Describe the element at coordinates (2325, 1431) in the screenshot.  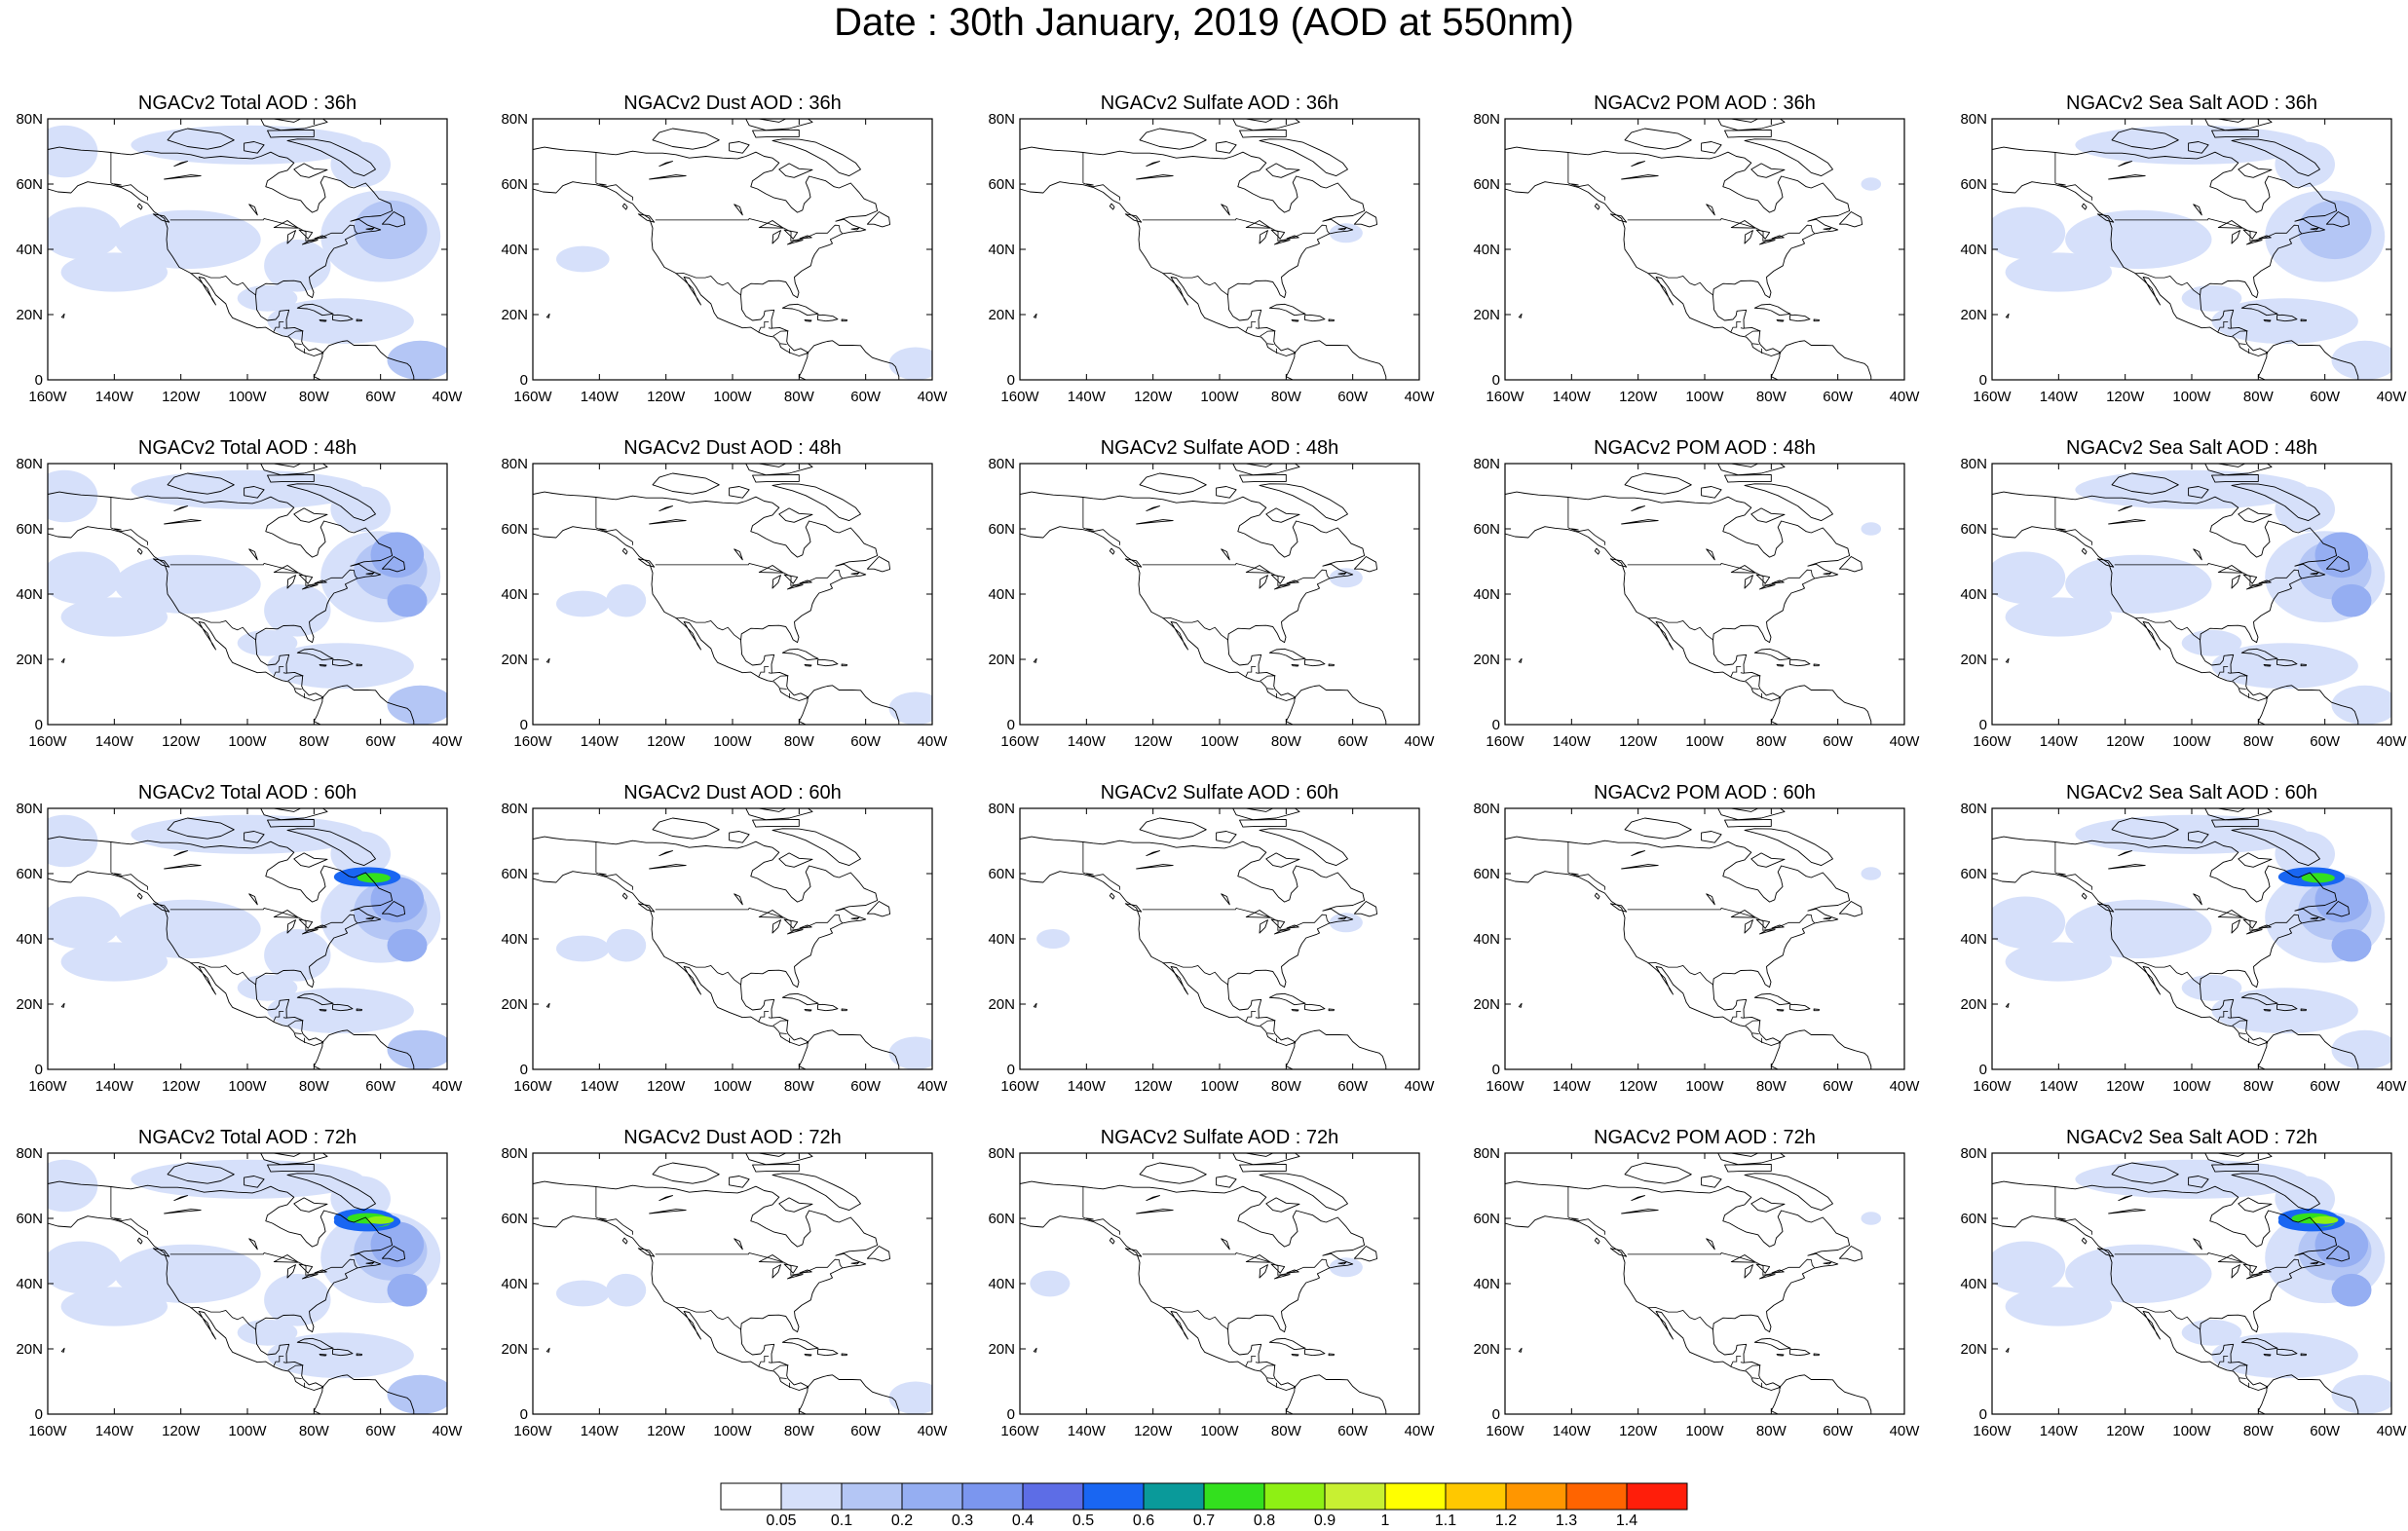
I see `x-tick-label: 60W` at that location.